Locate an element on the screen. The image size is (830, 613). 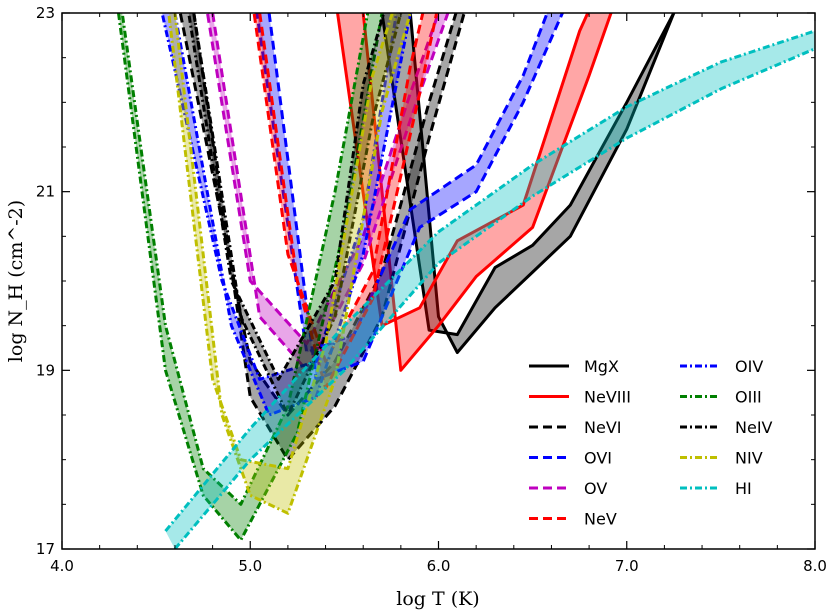
x-tick-label: 5.0 is located at coordinates (250, 566).